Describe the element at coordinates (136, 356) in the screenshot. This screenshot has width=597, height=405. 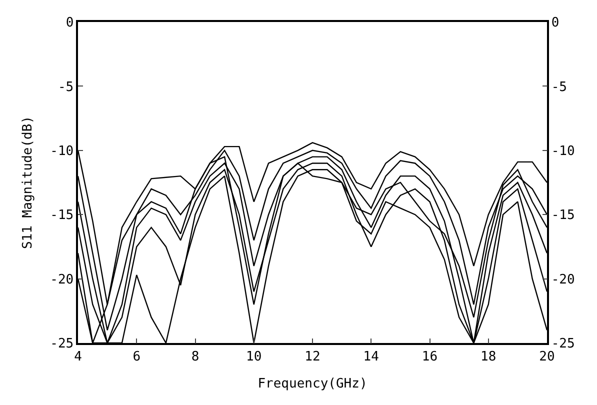
I see `x-tick-label: 6` at that location.